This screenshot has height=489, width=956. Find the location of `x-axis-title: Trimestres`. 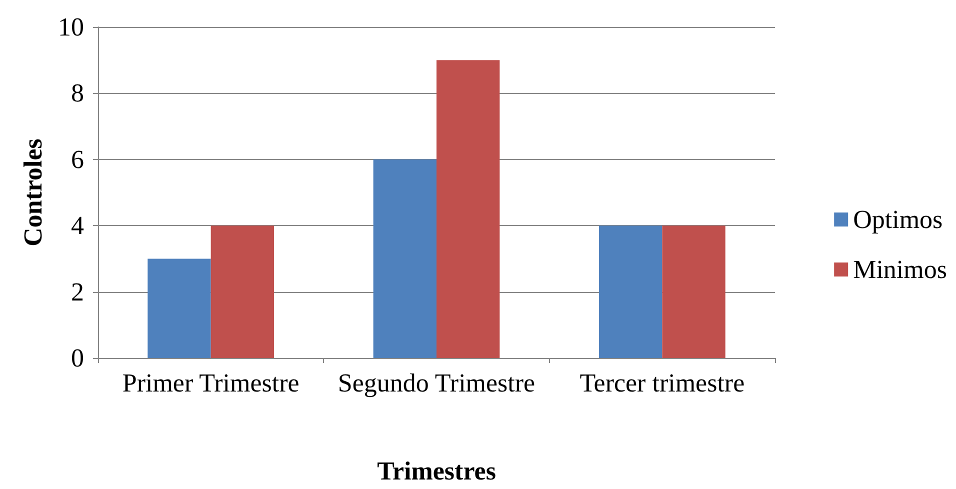

x-axis-title: Trimestres is located at coordinates (436, 471).